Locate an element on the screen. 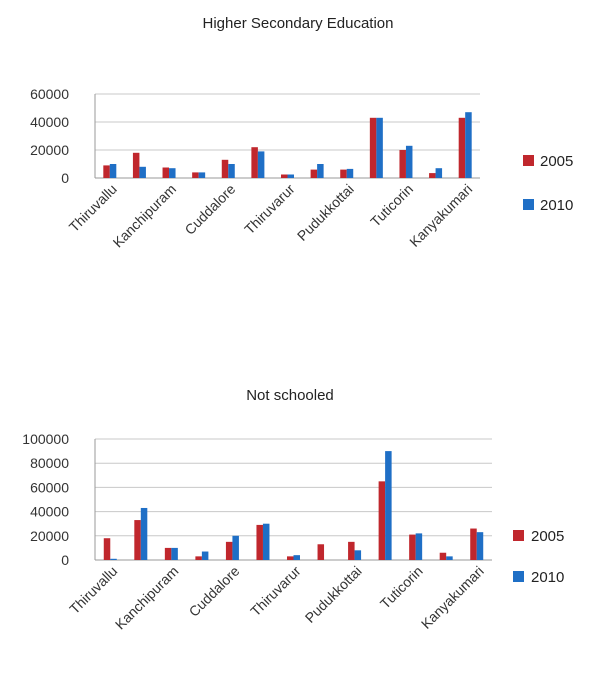 The image size is (600, 686). c2-category-label: Cuddalore is located at coordinates (214, 591).